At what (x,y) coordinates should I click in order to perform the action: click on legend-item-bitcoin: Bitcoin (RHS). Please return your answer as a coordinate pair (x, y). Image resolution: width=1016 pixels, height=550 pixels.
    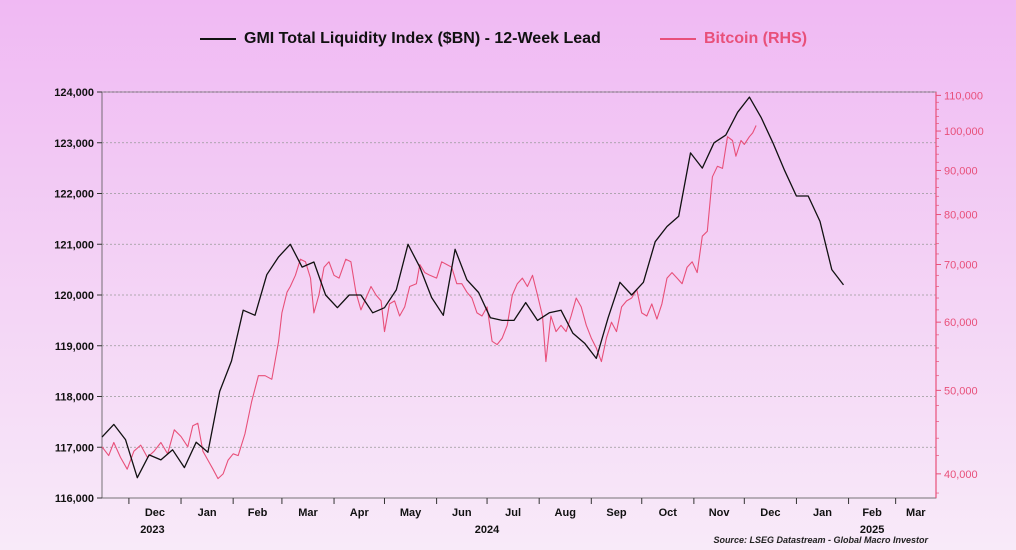
    Looking at the image, I should click on (733, 39).